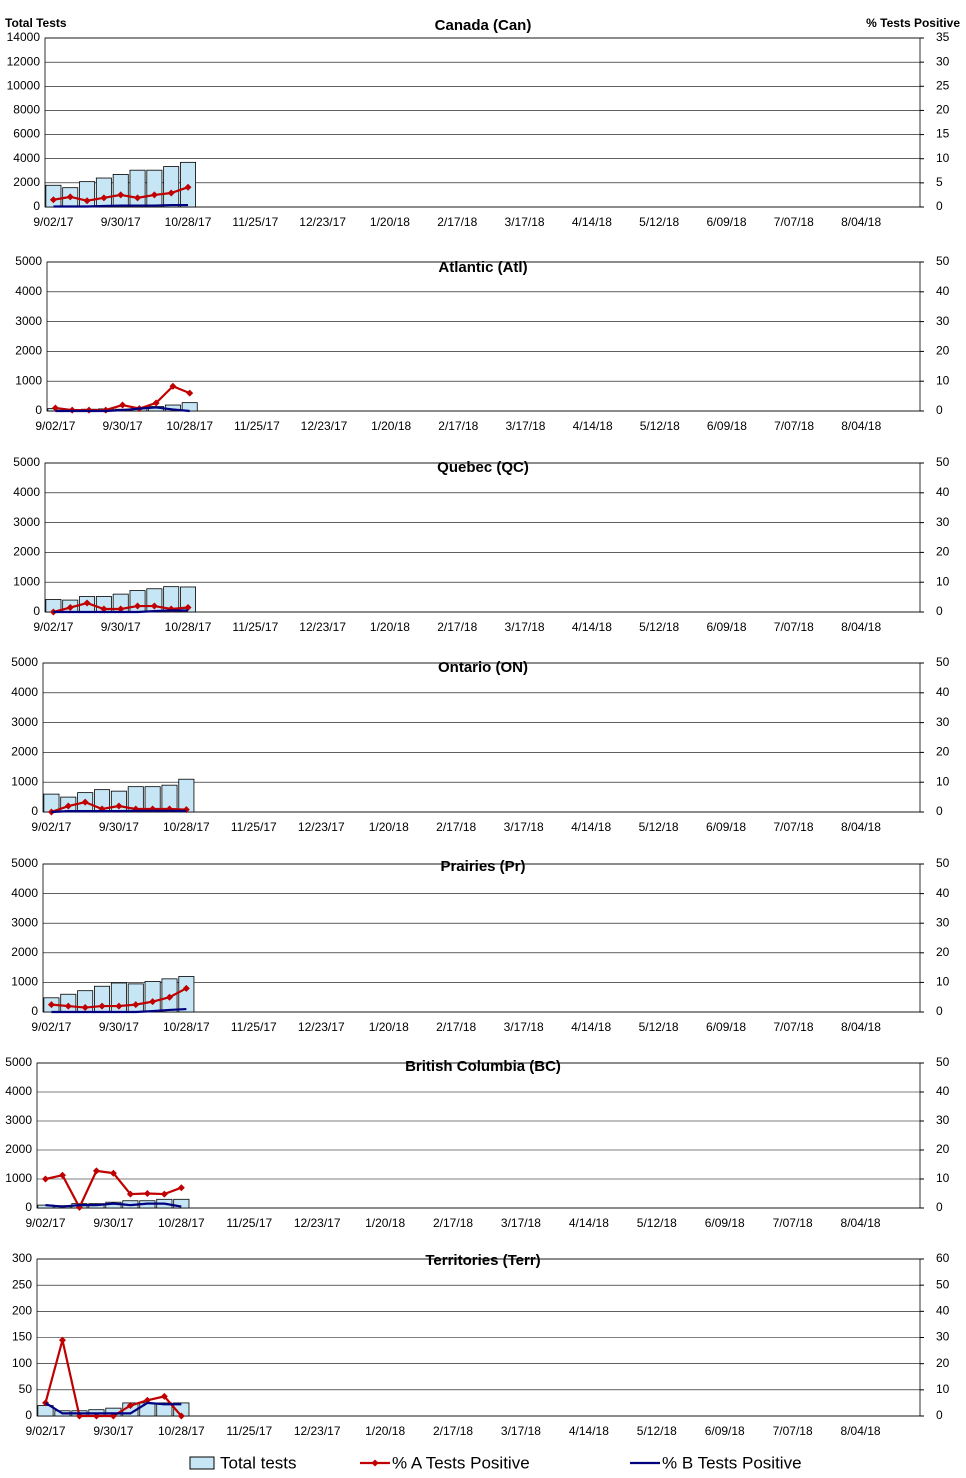  Describe the element at coordinates (861, 827) in the screenshot. I see `x-tick-label: 8/04/18` at that location.